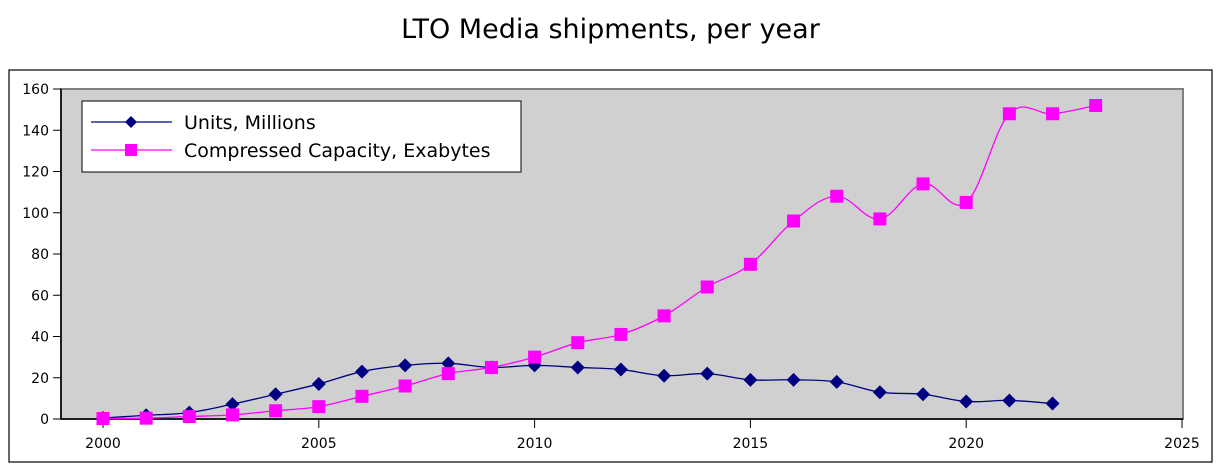 The image size is (1221, 470). What do you see at coordinates (35, 131) in the screenshot?
I see `y-tick-label: 140` at bounding box center [35, 131].